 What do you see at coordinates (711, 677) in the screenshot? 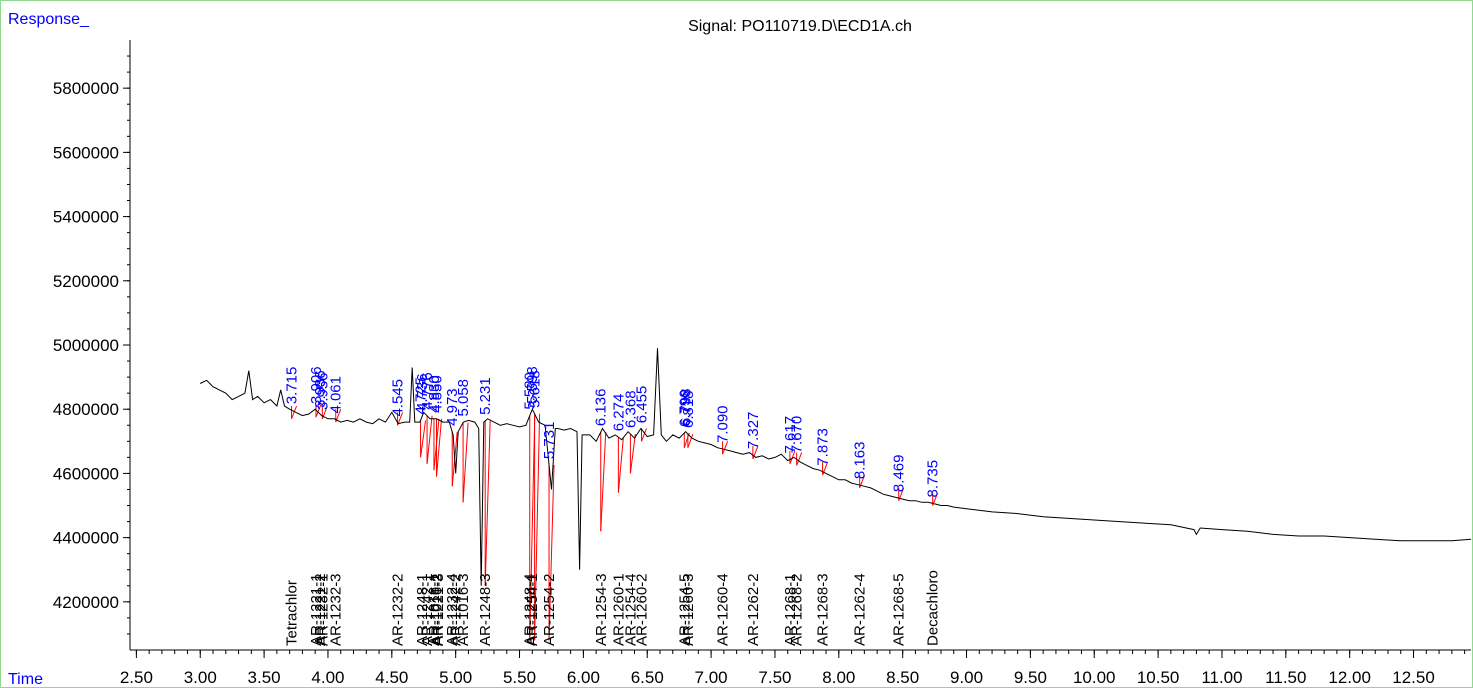
I see `x-tick-label: 7.00` at bounding box center [711, 677].